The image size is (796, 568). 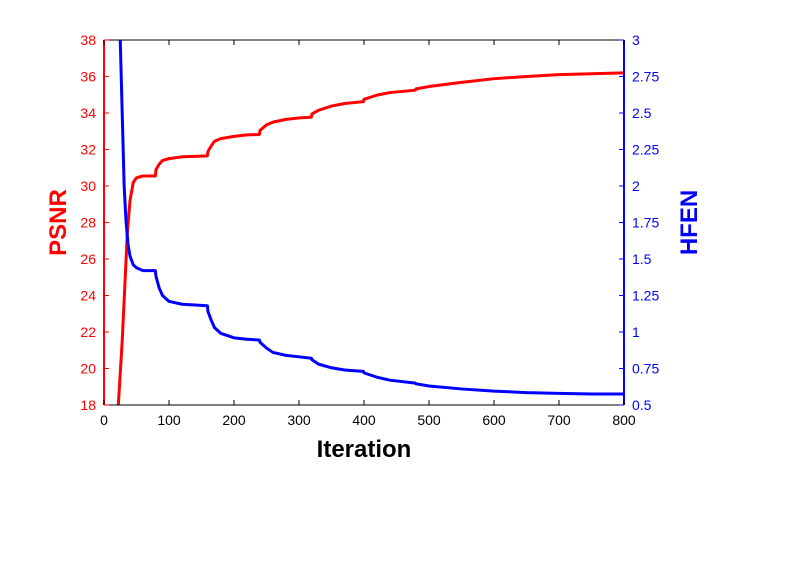 What do you see at coordinates (642, 405) in the screenshot?
I see `right-y-tick-label: 0.5` at bounding box center [642, 405].